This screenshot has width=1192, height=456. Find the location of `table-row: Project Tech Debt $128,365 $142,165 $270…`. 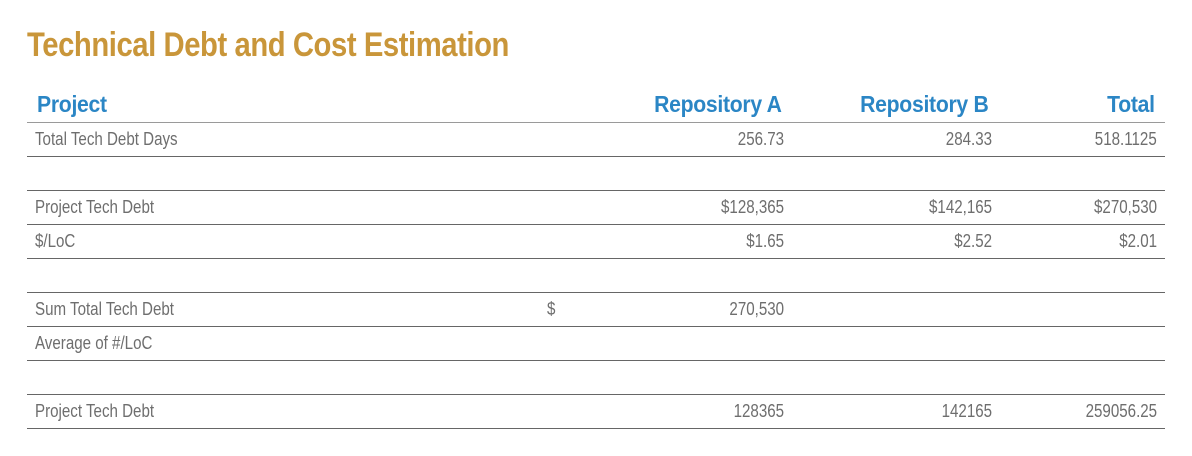

table-row: Project Tech Debt $128,365 $142,165 $270… is located at coordinates (596, 208).